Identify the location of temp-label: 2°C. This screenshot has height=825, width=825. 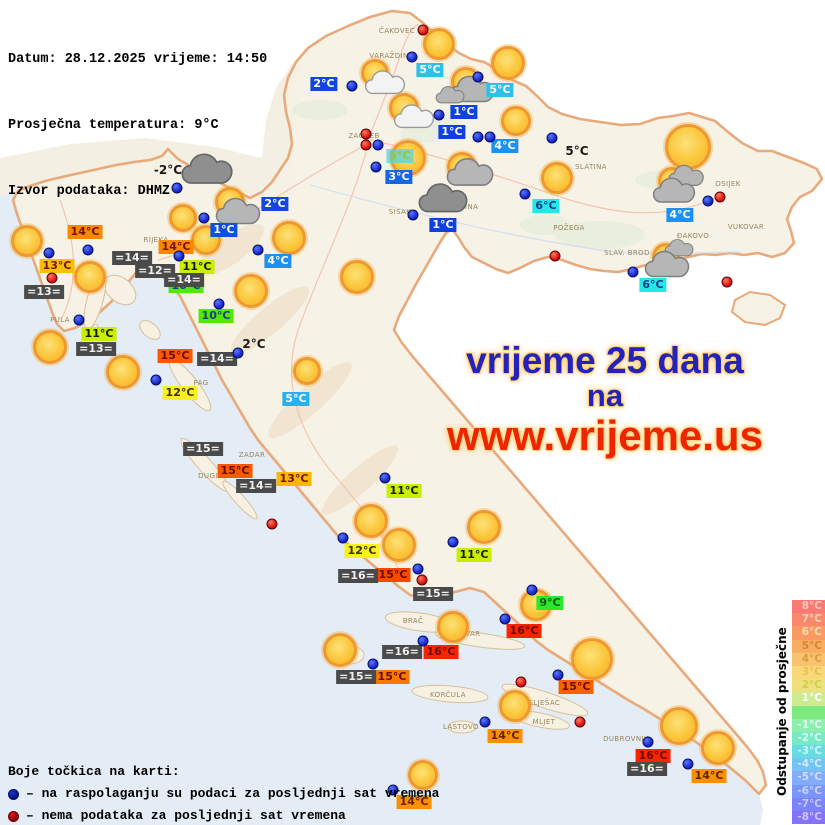
(324, 84).